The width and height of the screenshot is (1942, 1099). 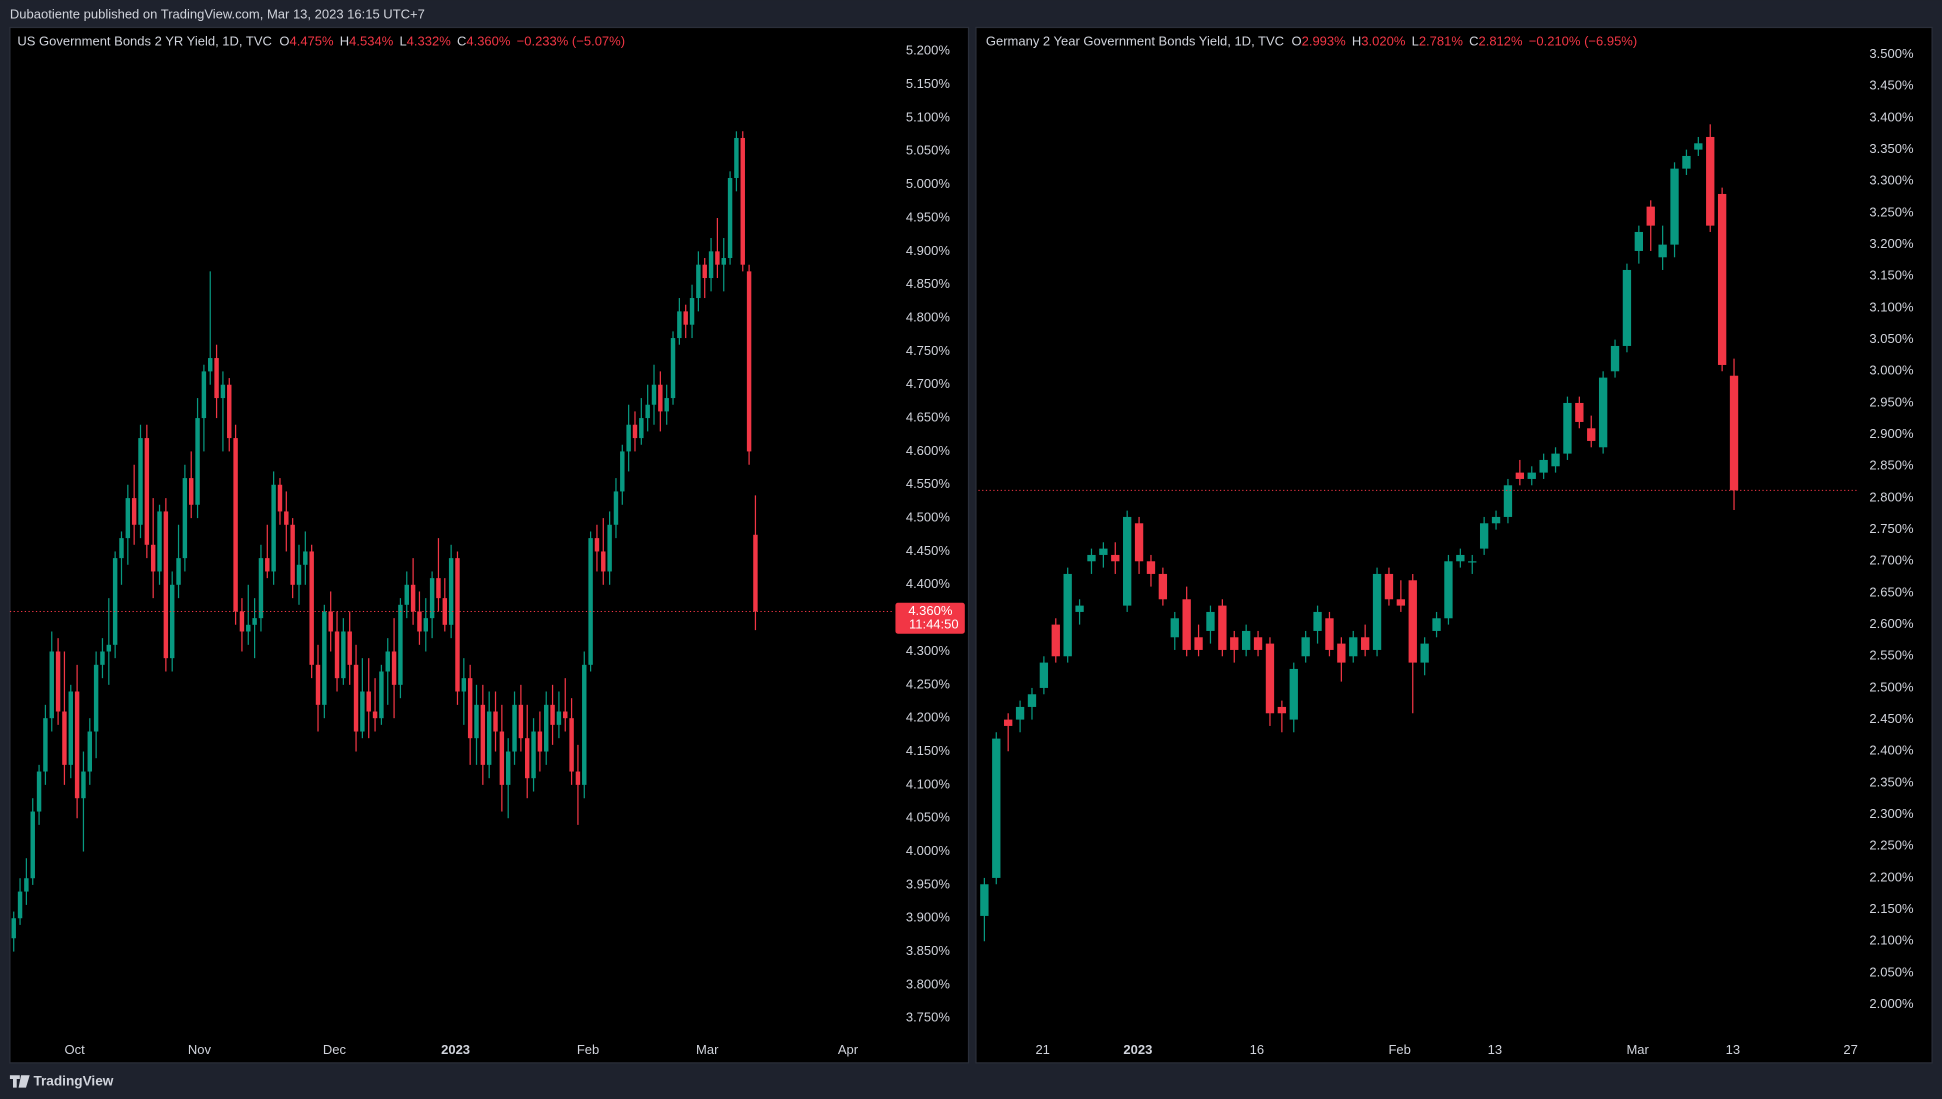 What do you see at coordinates (1891, 243) in the screenshot?
I see `y-tick-label: 3.200%` at bounding box center [1891, 243].